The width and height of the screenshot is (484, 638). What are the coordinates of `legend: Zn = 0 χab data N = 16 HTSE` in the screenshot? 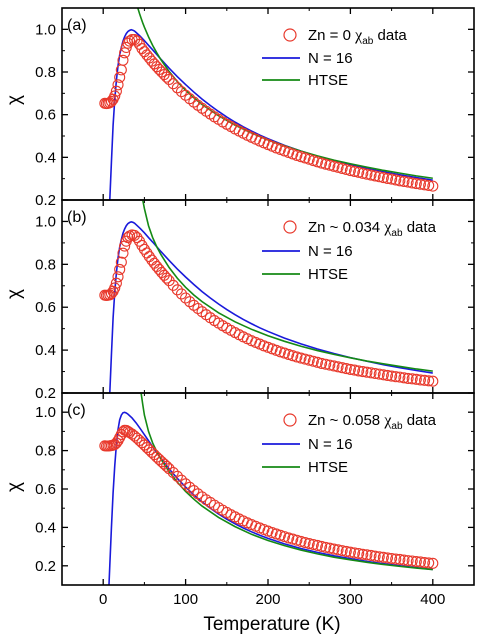 It's located at (334, 58).